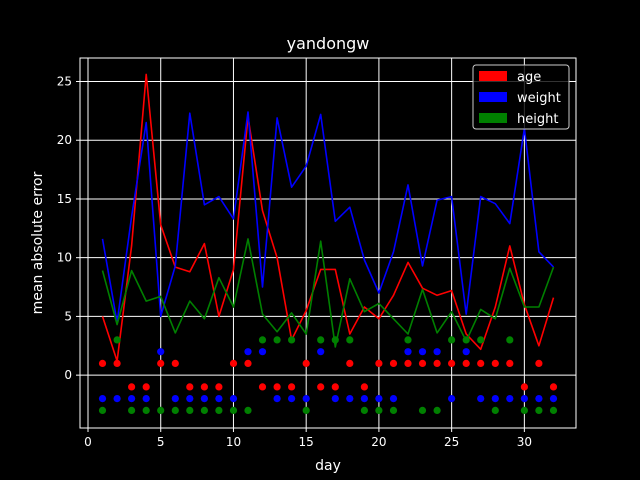 The width and height of the screenshot is (640, 480). Describe the element at coordinates (68, 375) in the screenshot. I see `y-tick-label: 0` at that location.